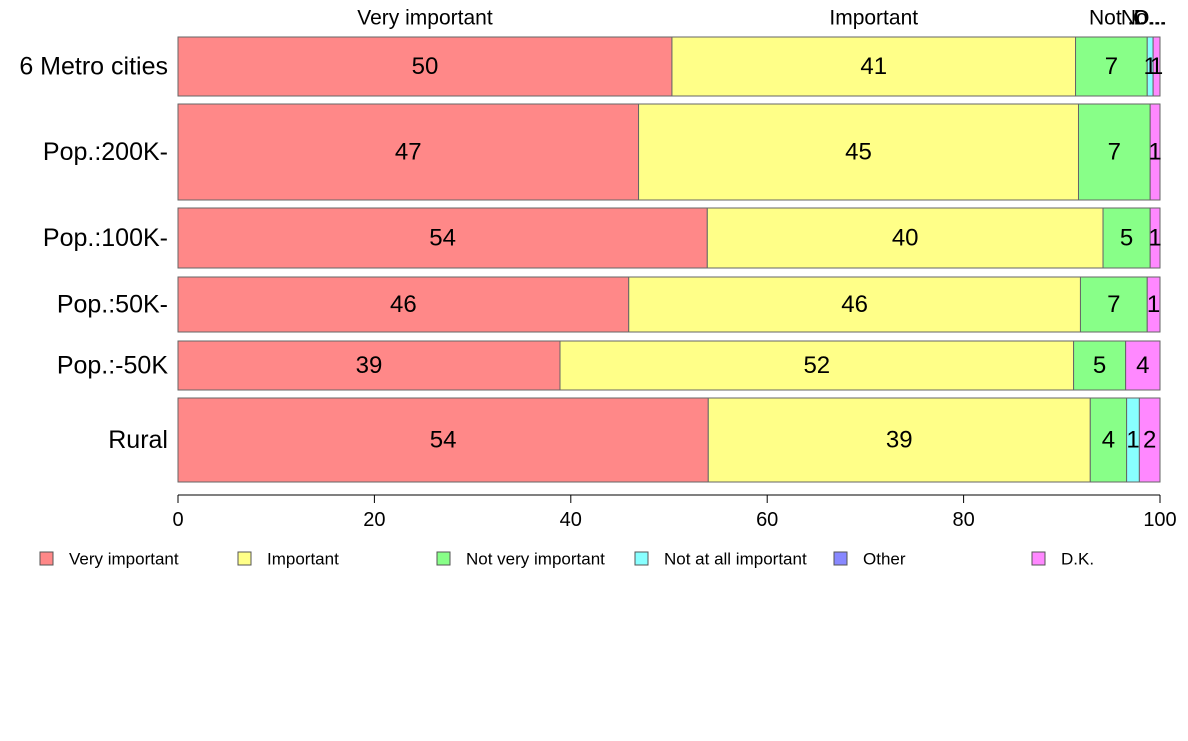 The height and width of the screenshot is (741, 1188). What do you see at coordinates (1077, 559) in the screenshot?
I see `legend-label-d-k: D.K.` at bounding box center [1077, 559].